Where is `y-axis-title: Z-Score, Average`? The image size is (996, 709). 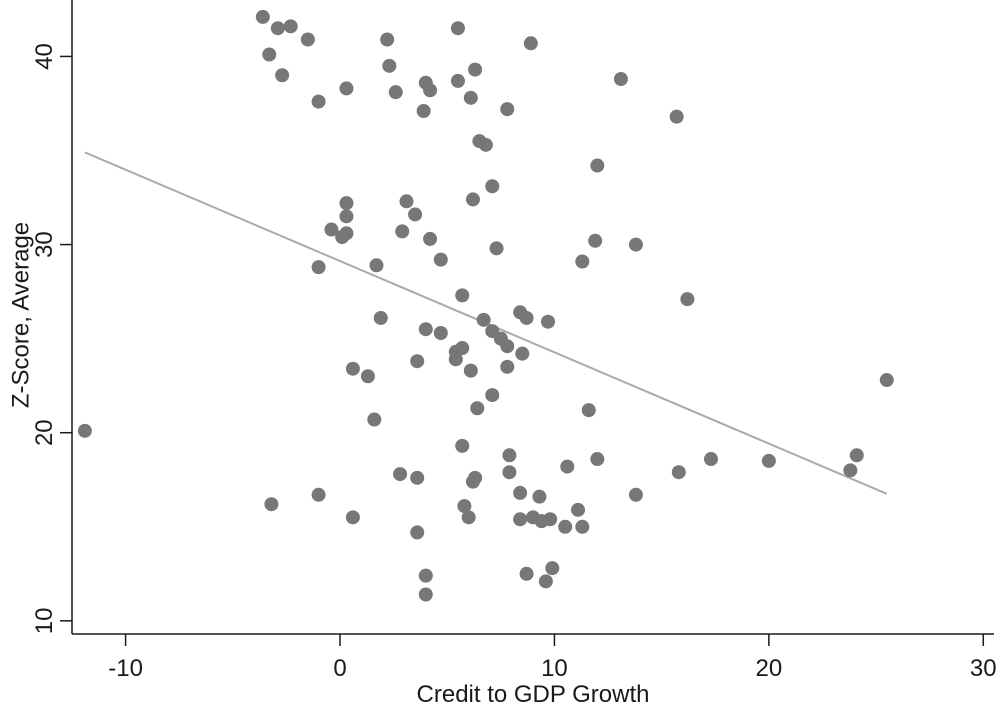 y-axis-title: Z-Score, Average is located at coordinates (20, 315).